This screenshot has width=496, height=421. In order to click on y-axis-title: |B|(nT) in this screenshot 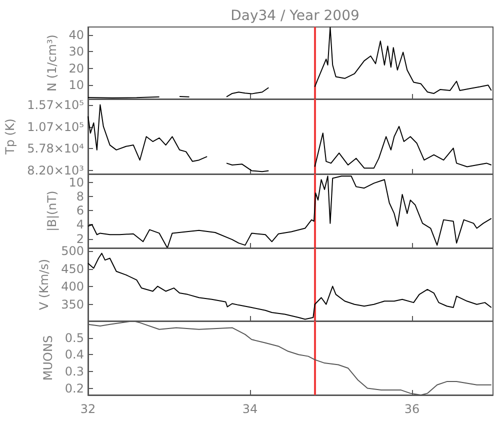, I will do `click(51, 211)`.